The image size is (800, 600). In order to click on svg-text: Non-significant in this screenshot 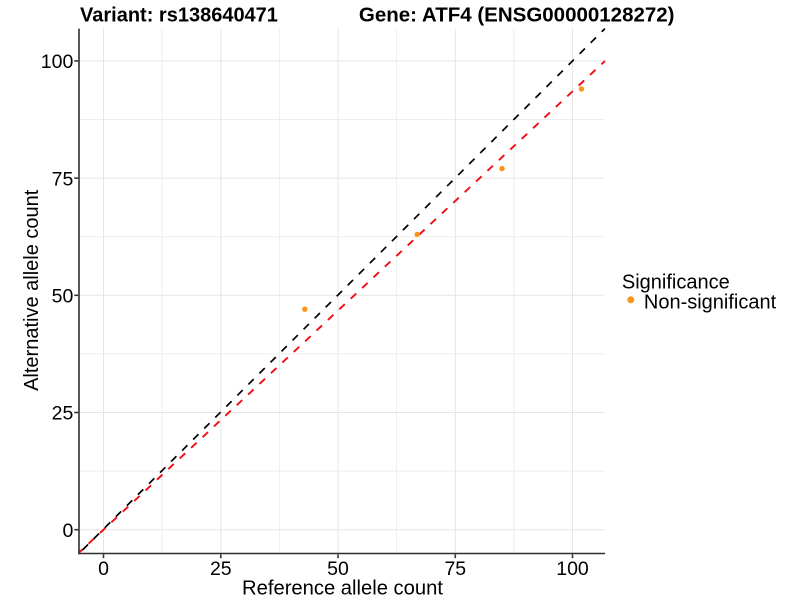, I will do `click(710, 302)`.